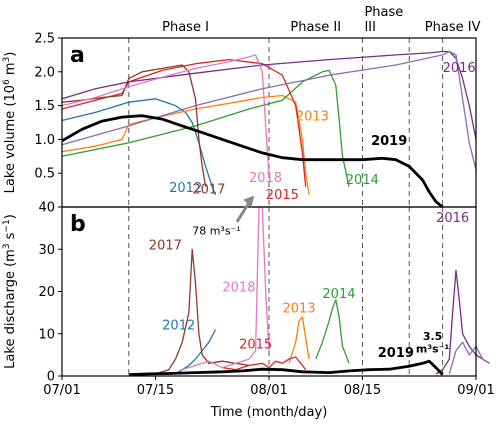 Image resolution: width=500 pixels, height=426 pixels. What do you see at coordinates (268, 390) in the screenshot?
I see `x-tick-label: 08/01` at bounding box center [268, 390].